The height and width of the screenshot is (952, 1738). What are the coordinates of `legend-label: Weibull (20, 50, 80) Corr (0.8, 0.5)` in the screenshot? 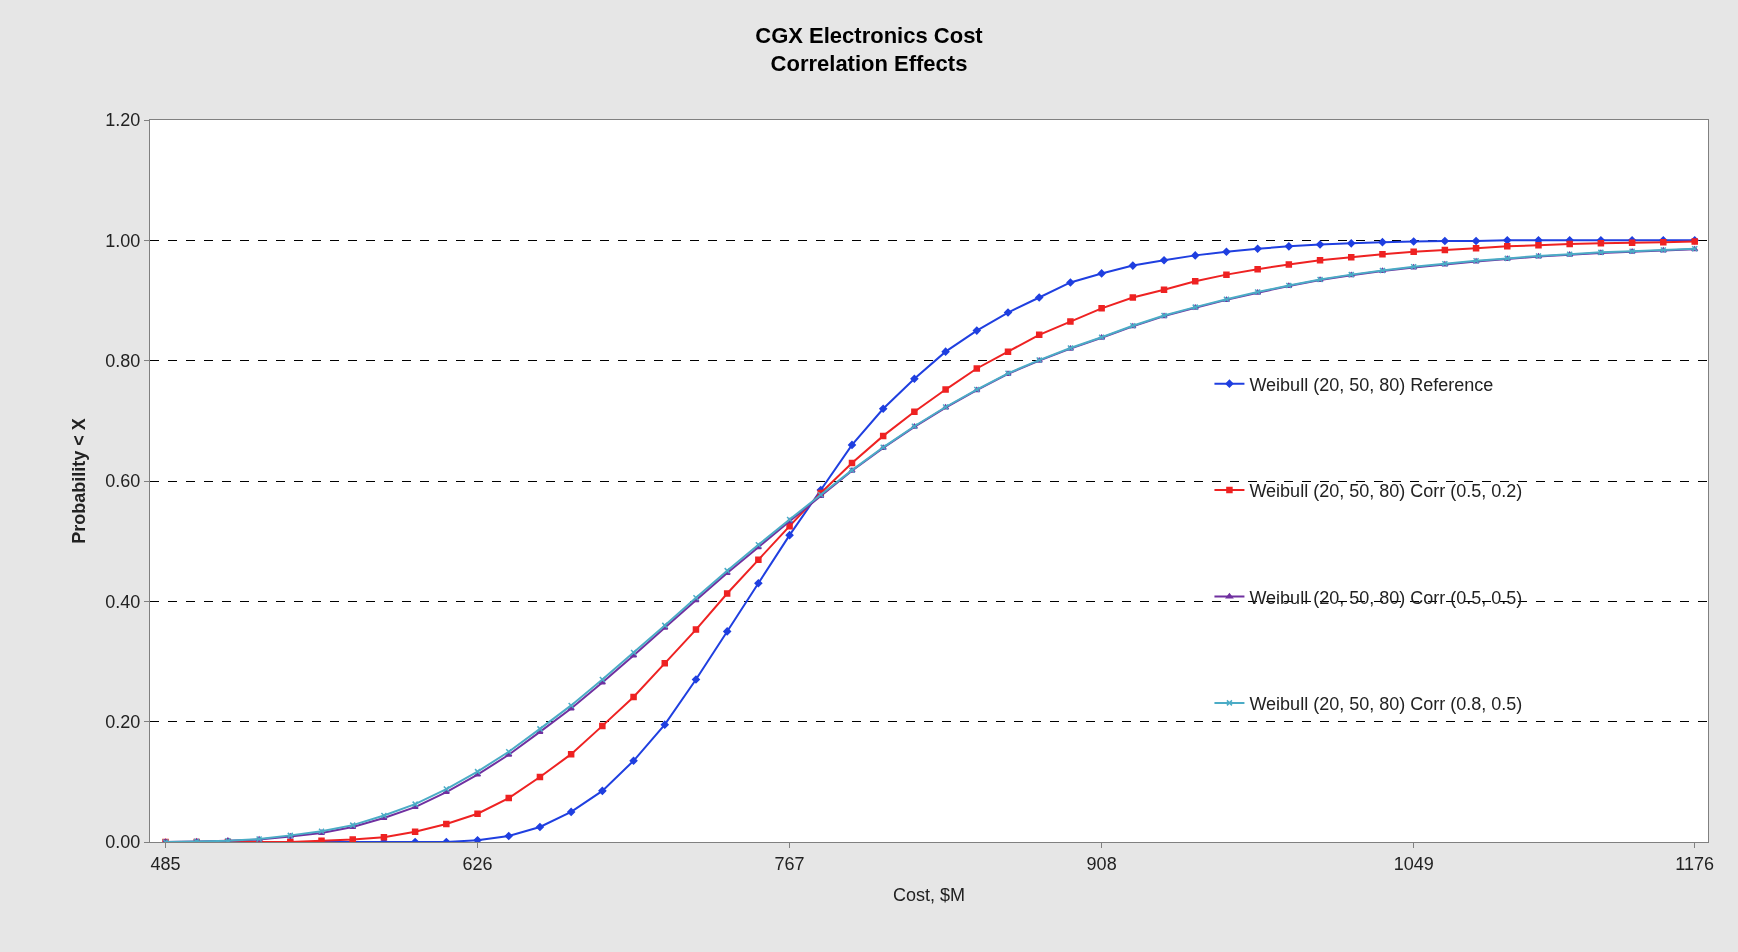 It's located at (1386, 703).